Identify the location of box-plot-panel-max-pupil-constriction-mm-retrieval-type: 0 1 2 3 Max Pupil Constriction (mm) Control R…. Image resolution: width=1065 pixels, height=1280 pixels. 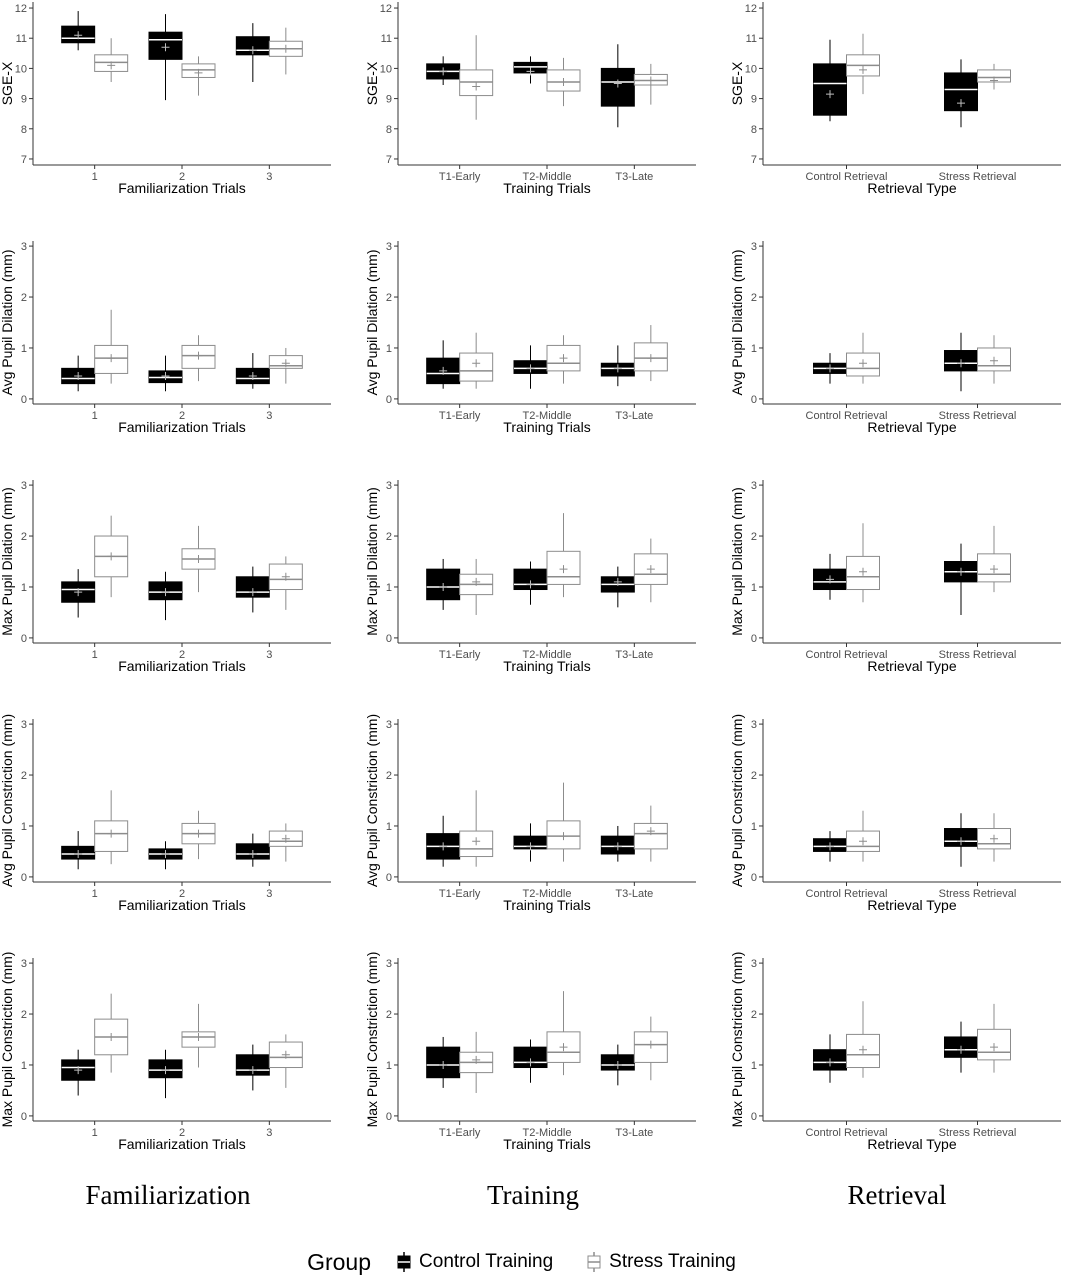
(895, 1052).